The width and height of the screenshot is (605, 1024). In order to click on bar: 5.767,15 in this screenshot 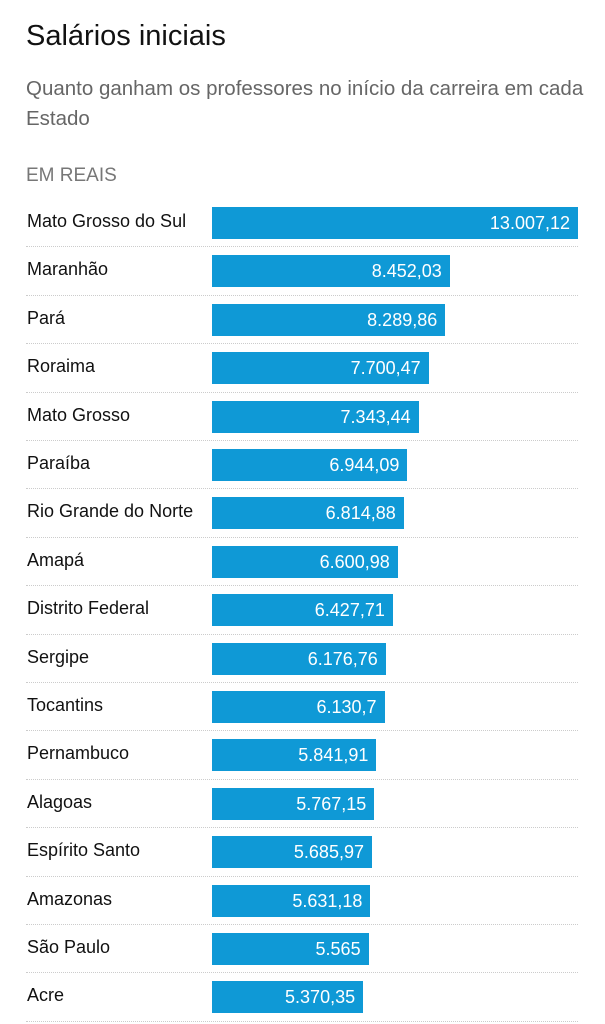, I will do `click(293, 803)`.